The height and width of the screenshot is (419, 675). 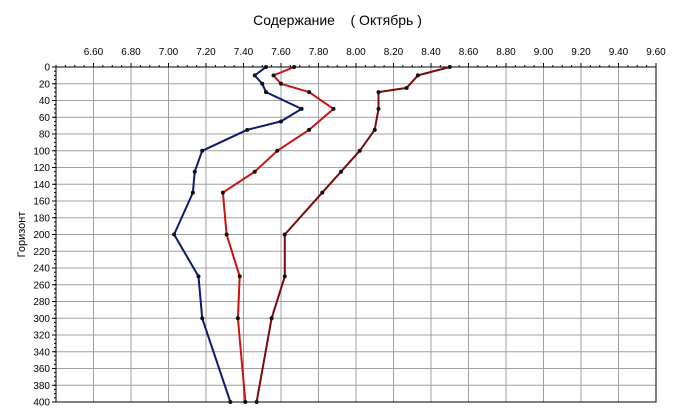 I want to click on y-tick-label: 280, so click(x=41, y=302).